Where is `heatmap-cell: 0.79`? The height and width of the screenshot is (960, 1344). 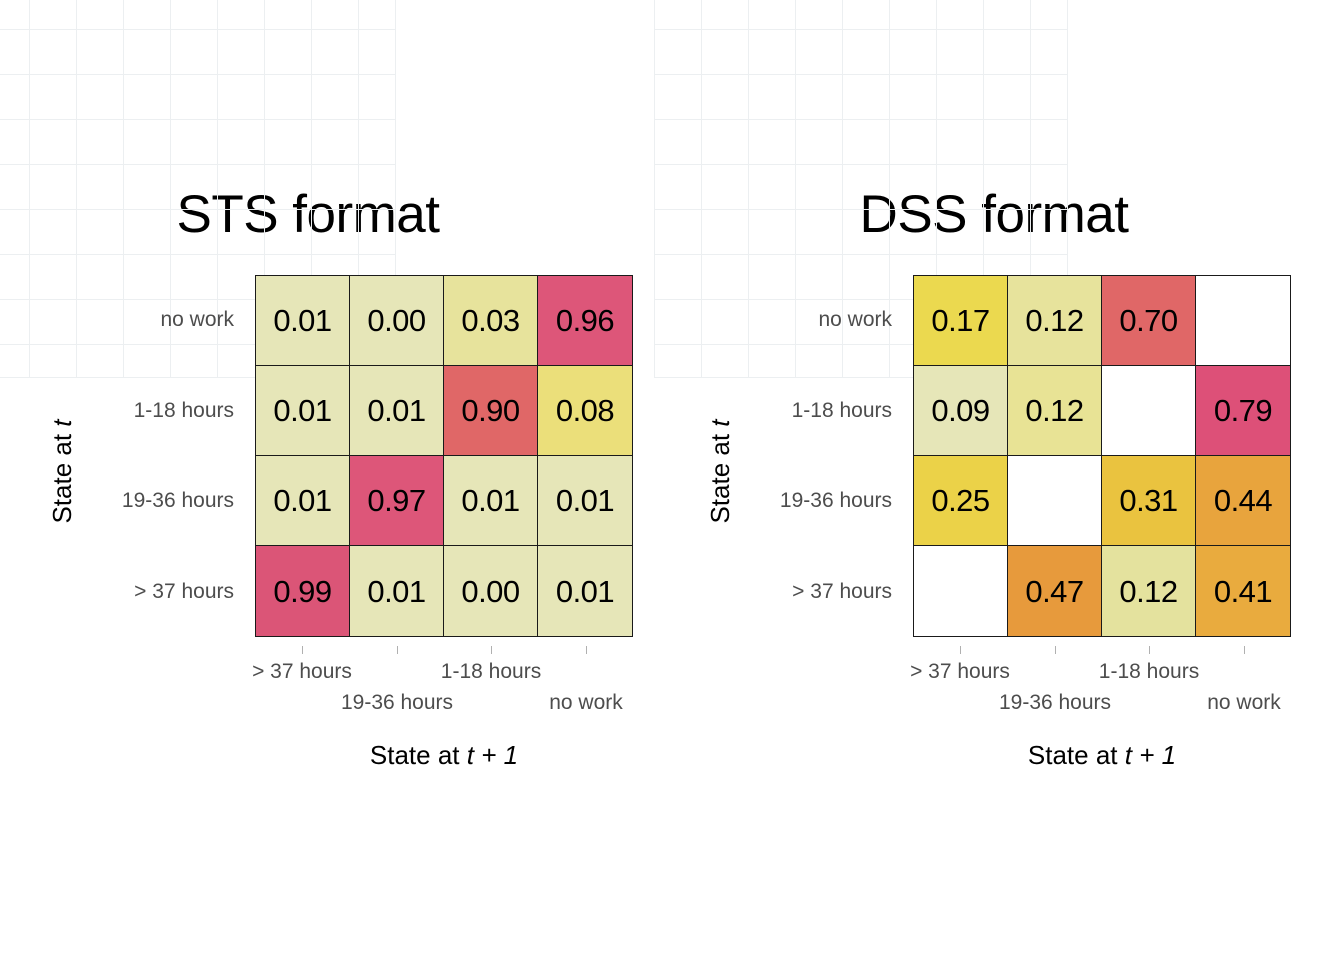 heatmap-cell: 0.79 is located at coordinates (1243, 411).